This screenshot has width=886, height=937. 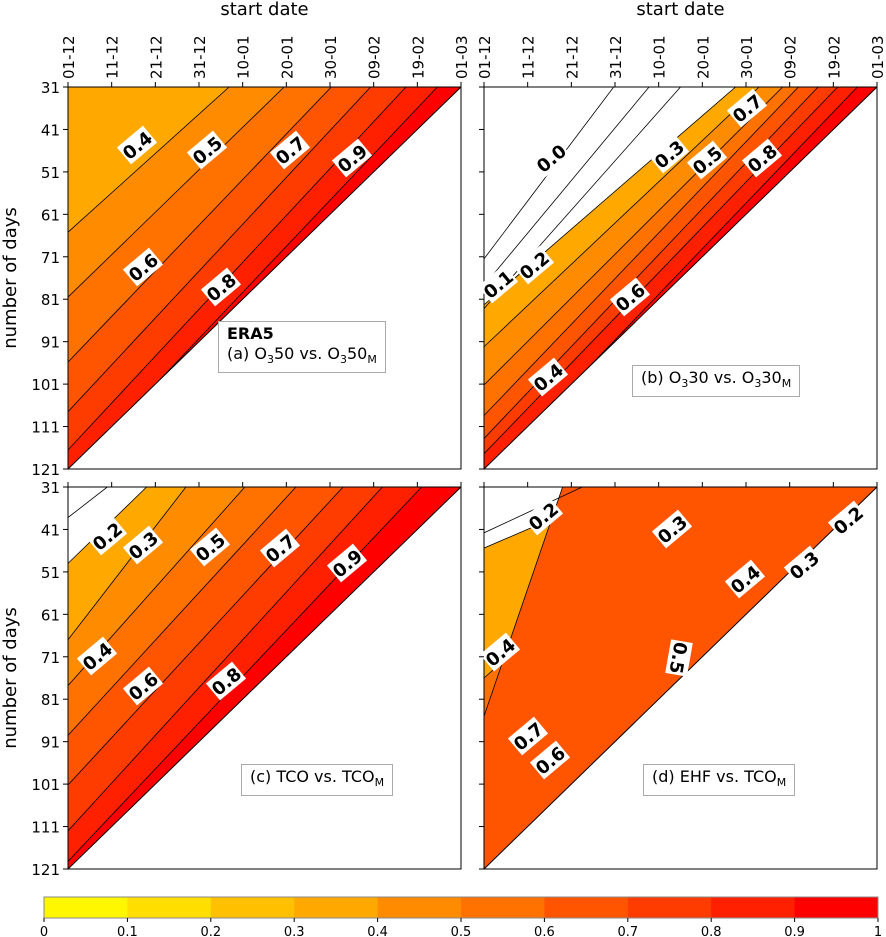 I want to click on panel-caption: (c) TCO vs. TCOM, so click(x=317, y=780).